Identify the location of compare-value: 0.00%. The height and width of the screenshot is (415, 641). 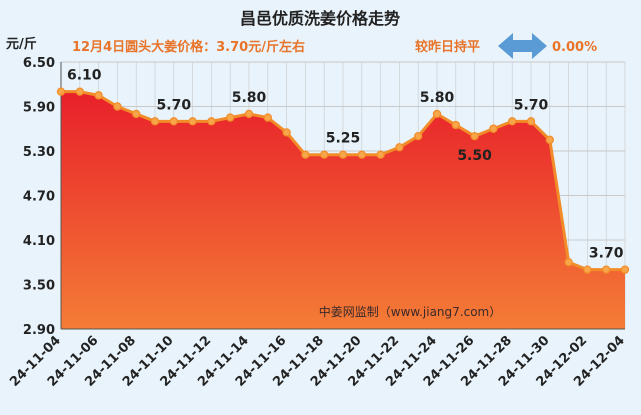
(574, 47).